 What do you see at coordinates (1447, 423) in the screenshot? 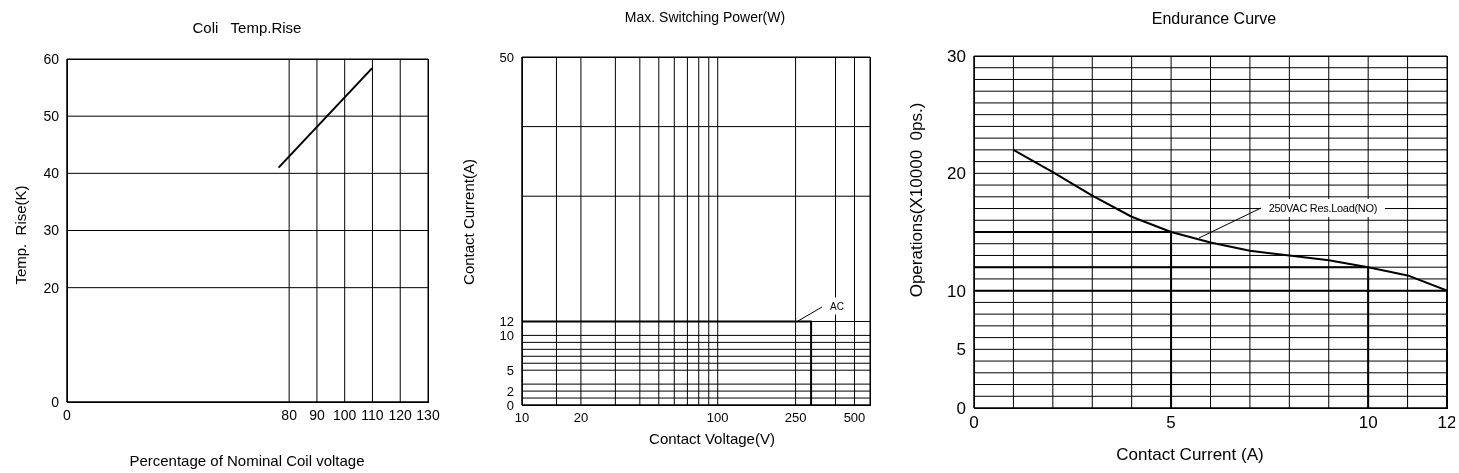
I see `x-tick-label: 12` at bounding box center [1447, 423].